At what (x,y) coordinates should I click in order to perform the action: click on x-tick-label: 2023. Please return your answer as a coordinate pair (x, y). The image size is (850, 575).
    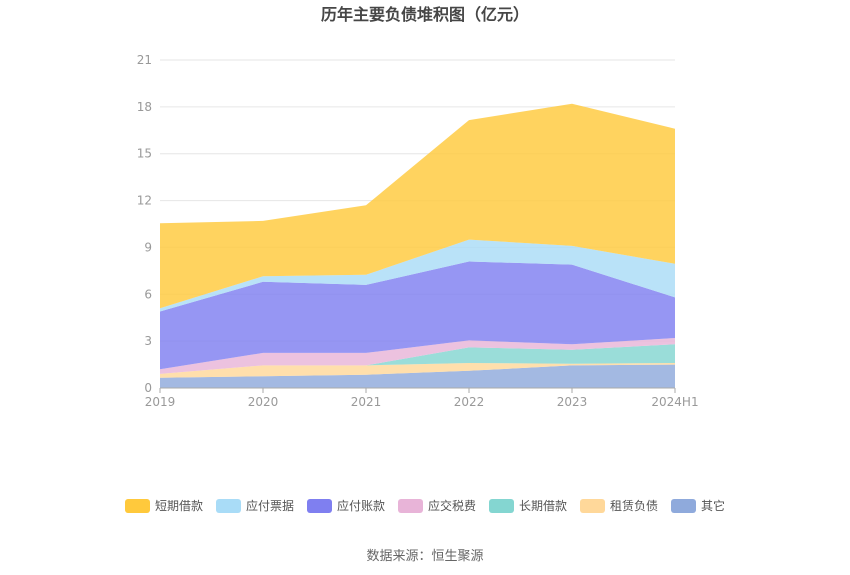
    Looking at the image, I should click on (572, 402).